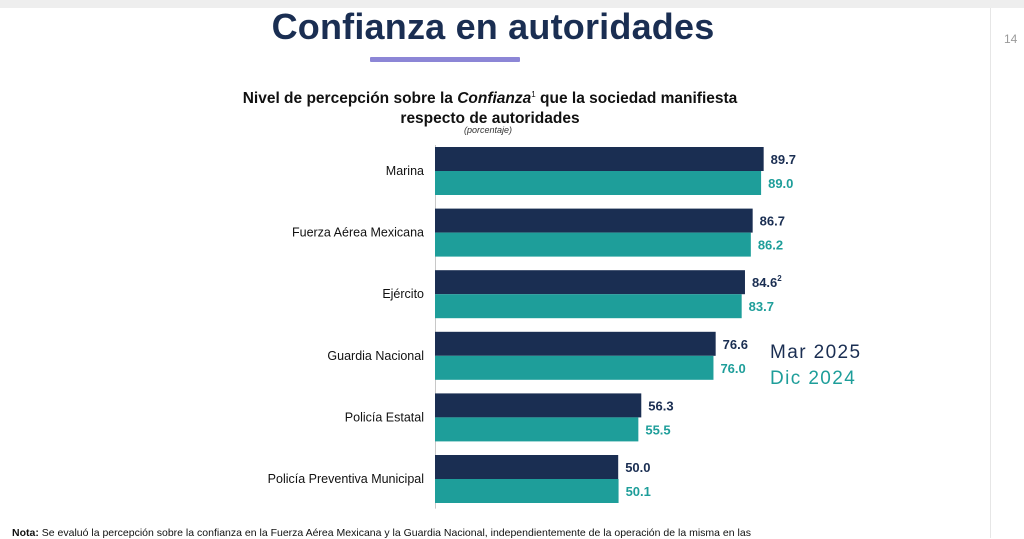  What do you see at coordinates (1011, 39) in the screenshot?
I see `page-number: 14` at bounding box center [1011, 39].